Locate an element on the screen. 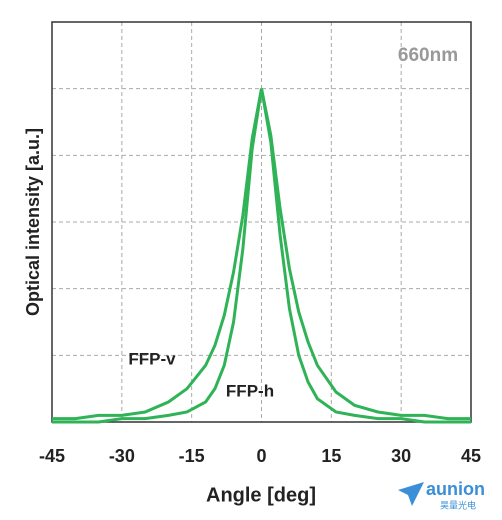 The height and width of the screenshot is (520, 502). x-tick-label: -15 is located at coordinates (192, 456).